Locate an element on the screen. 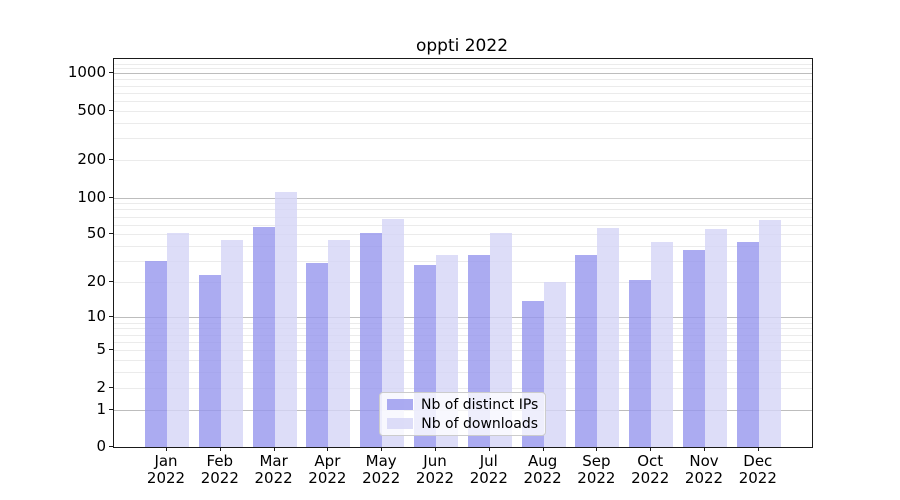 The width and height of the screenshot is (900, 500). y-tick-label: 50 is located at coordinates (96, 233).